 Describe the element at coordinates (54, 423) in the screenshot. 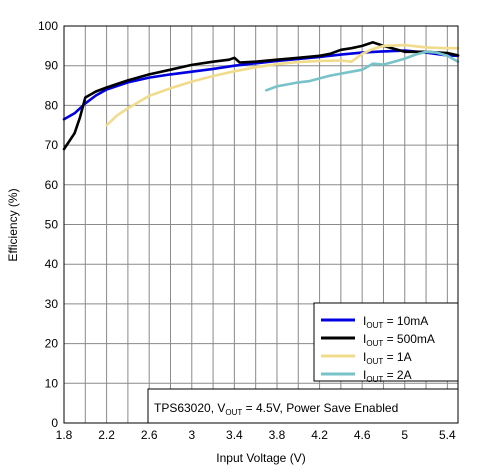

I see `y-tick-label: 0` at that location.